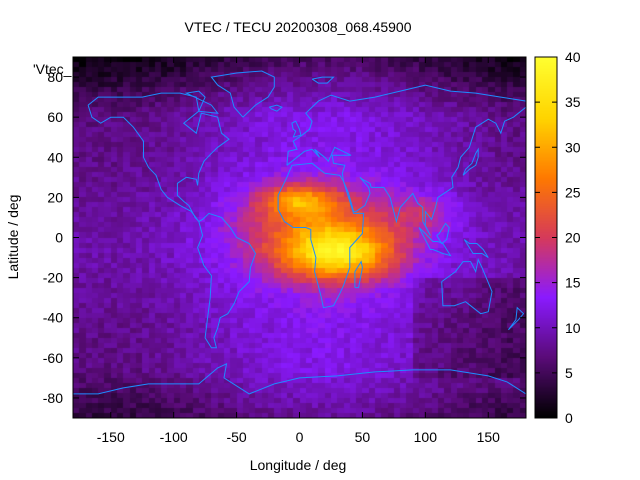 The image size is (640, 480). What do you see at coordinates (53, 318) in the screenshot?
I see `y-tick-label: -40` at bounding box center [53, 318].